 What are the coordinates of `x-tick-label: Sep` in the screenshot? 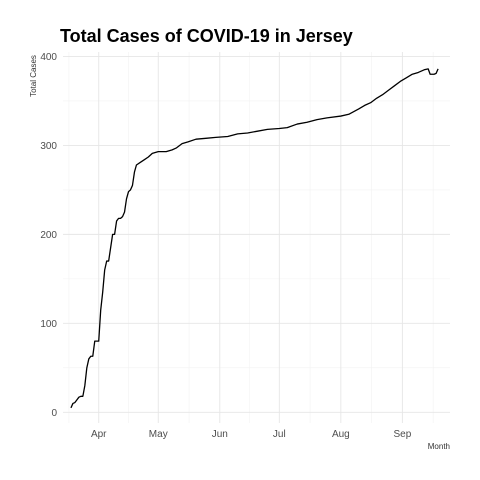 It's located at (402, 434).